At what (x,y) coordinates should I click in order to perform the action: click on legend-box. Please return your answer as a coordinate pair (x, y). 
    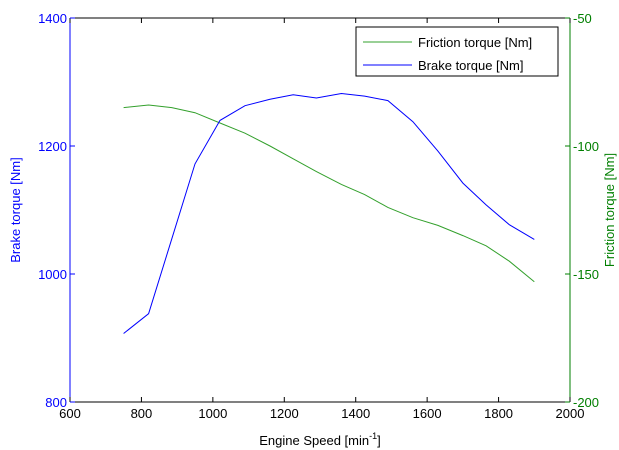
    Looking at the image, I should click on (457, 51).